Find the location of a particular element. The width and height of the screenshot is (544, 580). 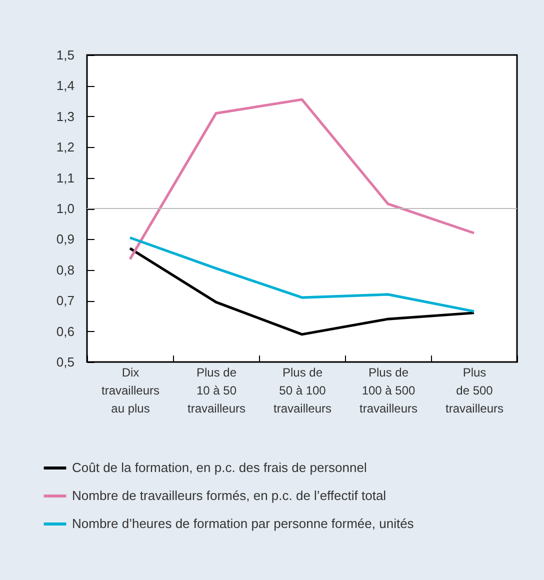

y-tick-label: 1,3 is located at coordinates (65, 116).